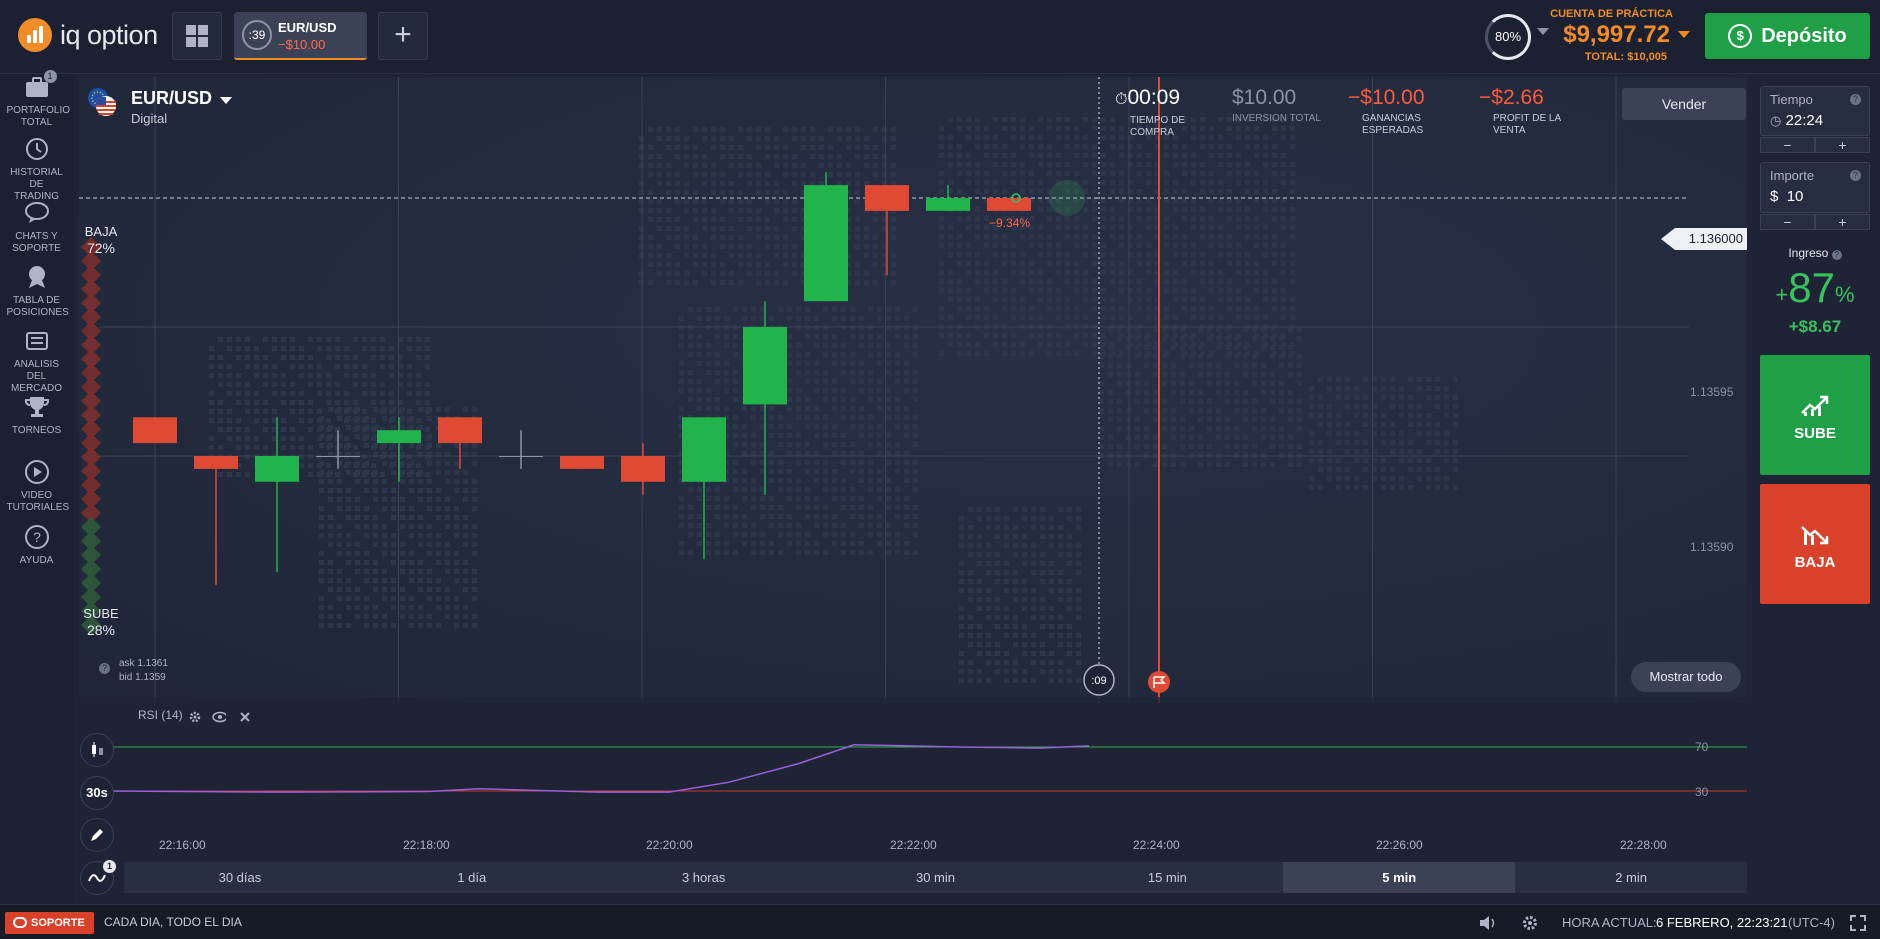  I want to click on timeframe-2-min: 2 min, so click(1631, 877).